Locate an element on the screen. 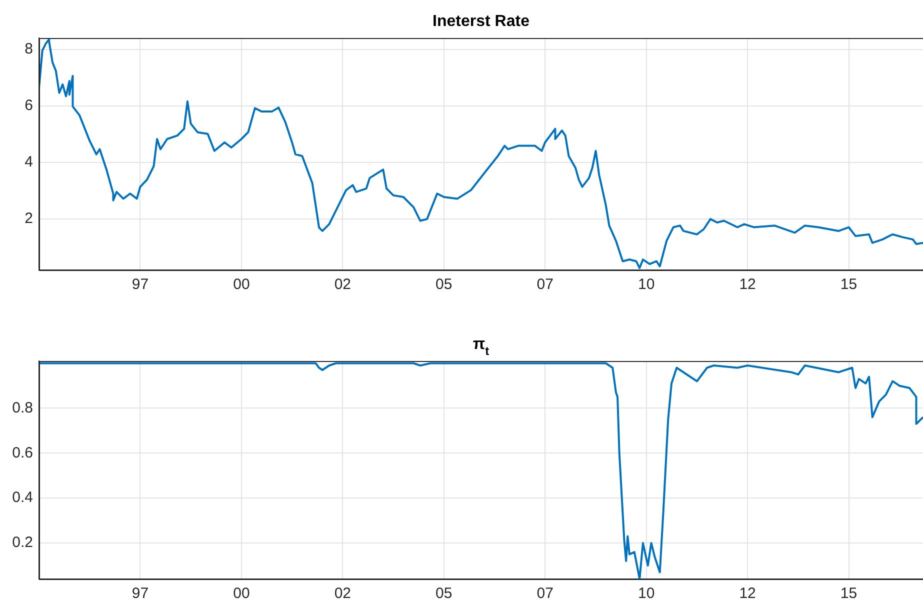 The height and width of the screenshot is (609, 923). y-tick-label: 2 is located at coordinates (28, 219).